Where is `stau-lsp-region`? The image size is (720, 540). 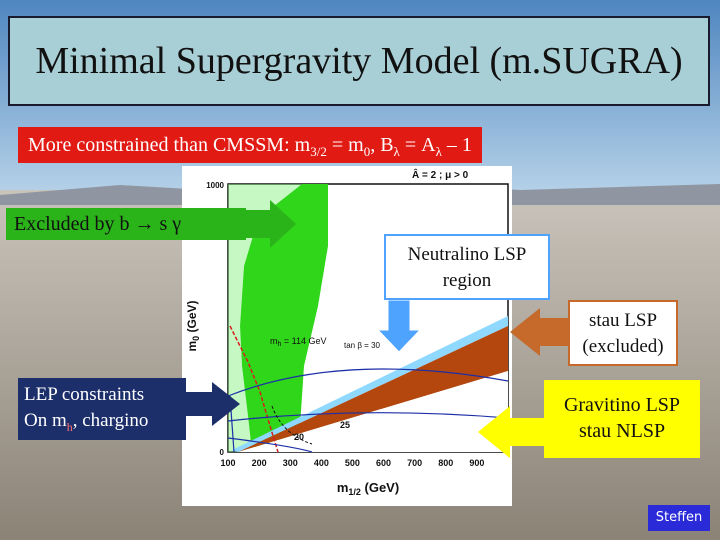
stau-lsp-region is located at coordinates (373, 389).